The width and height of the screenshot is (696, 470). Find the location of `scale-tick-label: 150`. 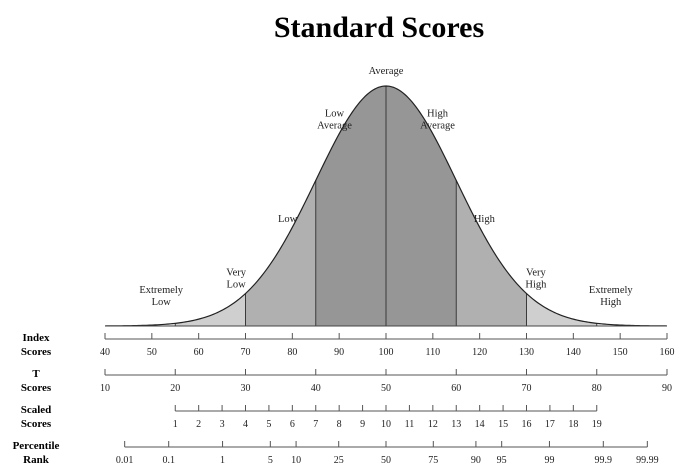

scale-tick-label: 150 is located at coordinates (620, 352).